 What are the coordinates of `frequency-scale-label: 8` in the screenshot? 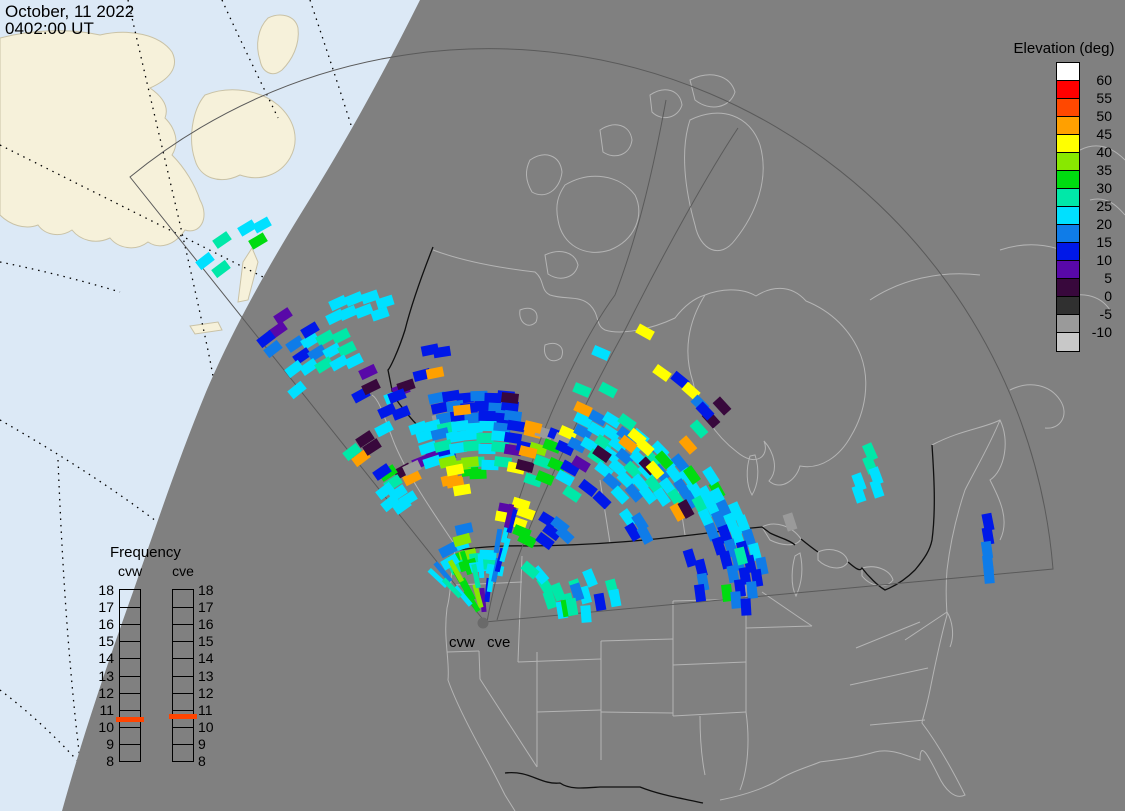 It's located at (110, 761).